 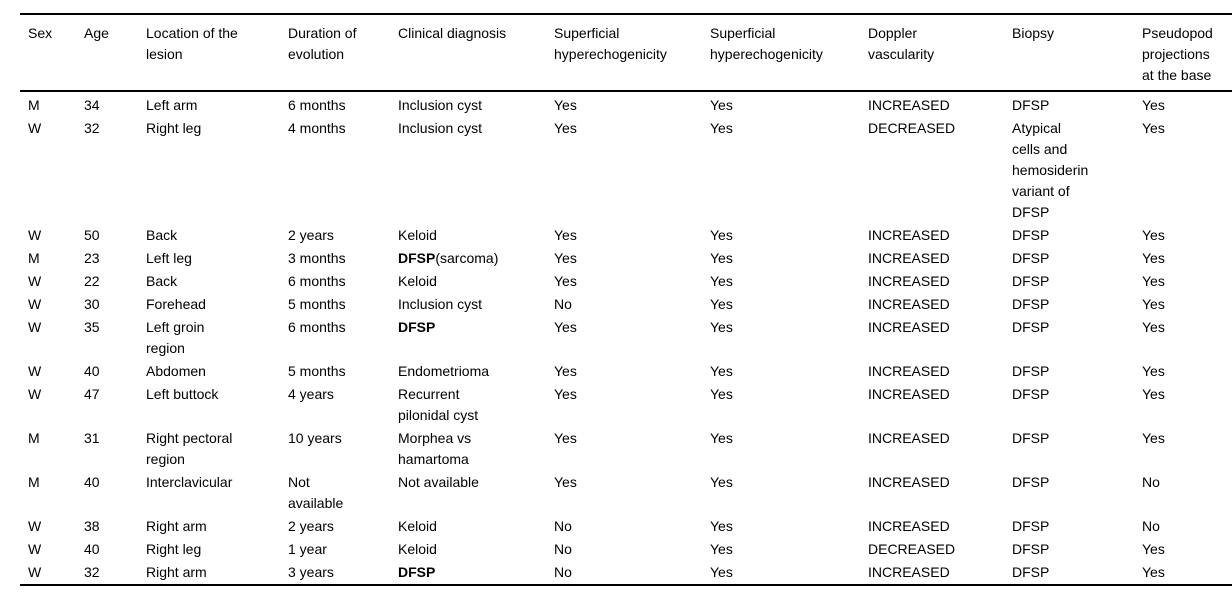 I want to click on cell-location: Left buttock, so click(x=182, y=394).